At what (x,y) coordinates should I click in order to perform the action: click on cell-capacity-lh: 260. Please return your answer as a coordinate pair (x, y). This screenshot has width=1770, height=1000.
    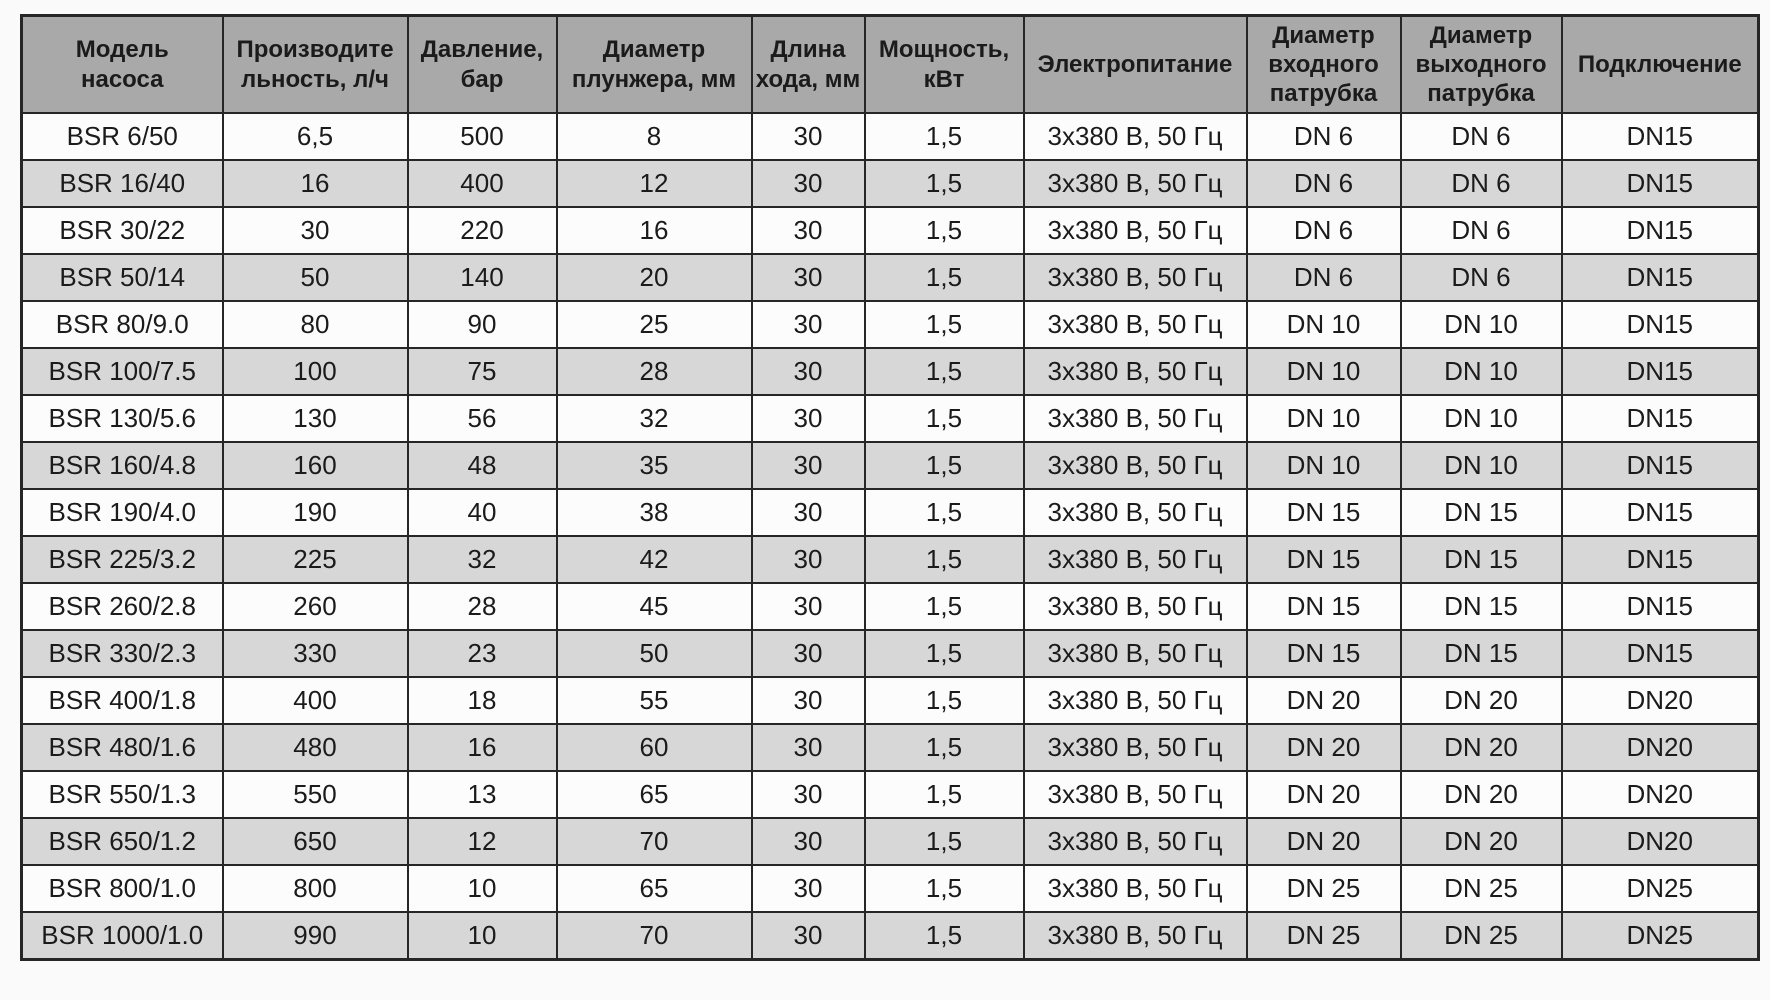
    Looking at the image, I should click on (315, 606).